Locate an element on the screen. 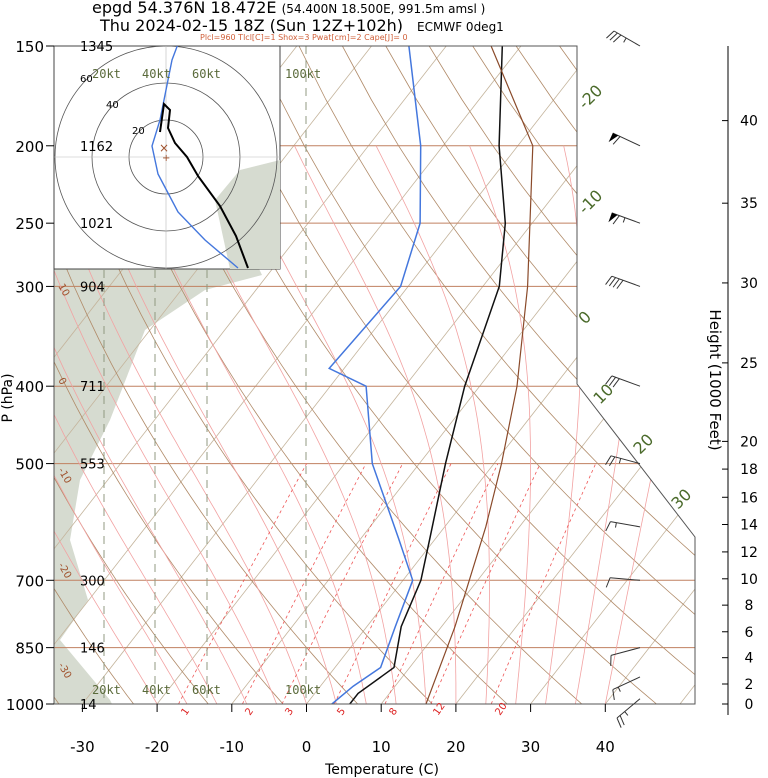 This screenshot has height=778, width=768. dewpoint-line is located at coordinates (374, 375).